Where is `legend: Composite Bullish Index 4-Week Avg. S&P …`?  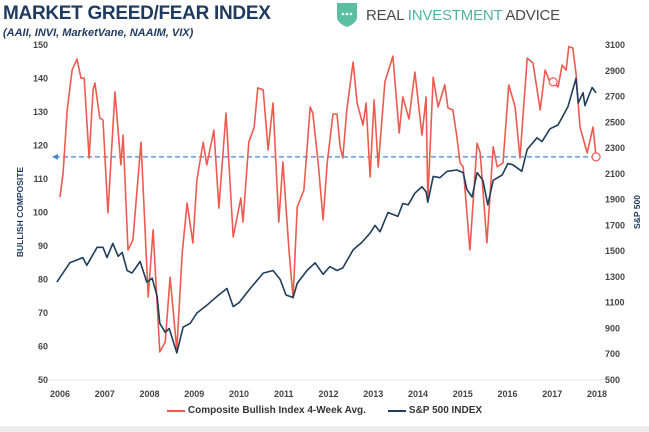
legend: Composite Bullish Index 4-Week Avg. S&P … is located at coordinates (324, 410).